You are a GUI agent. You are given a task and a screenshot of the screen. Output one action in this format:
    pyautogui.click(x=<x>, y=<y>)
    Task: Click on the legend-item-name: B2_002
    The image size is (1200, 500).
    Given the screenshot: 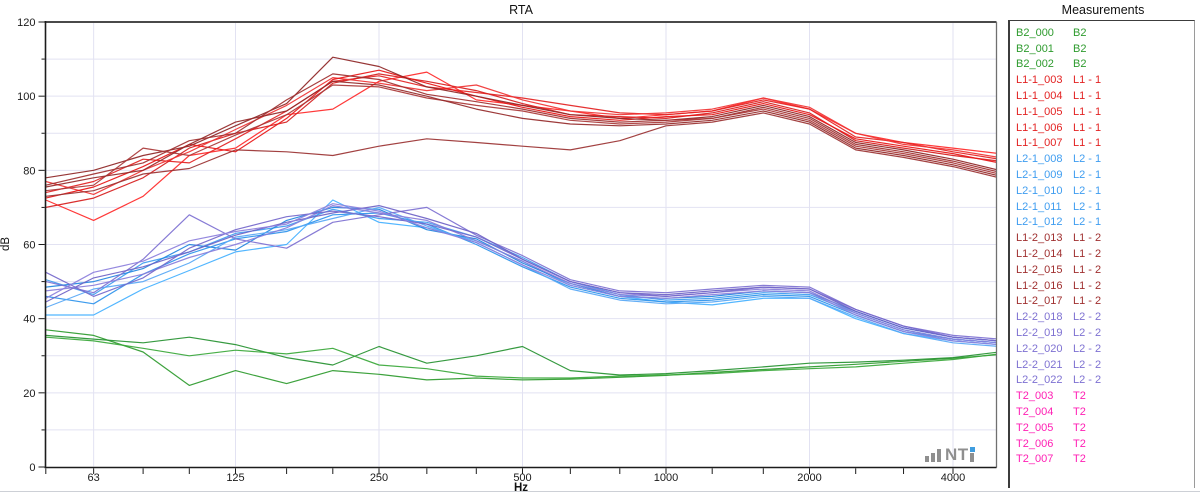 What is the action you would take?
    pyautogui.click(x=1035, y=64)
    